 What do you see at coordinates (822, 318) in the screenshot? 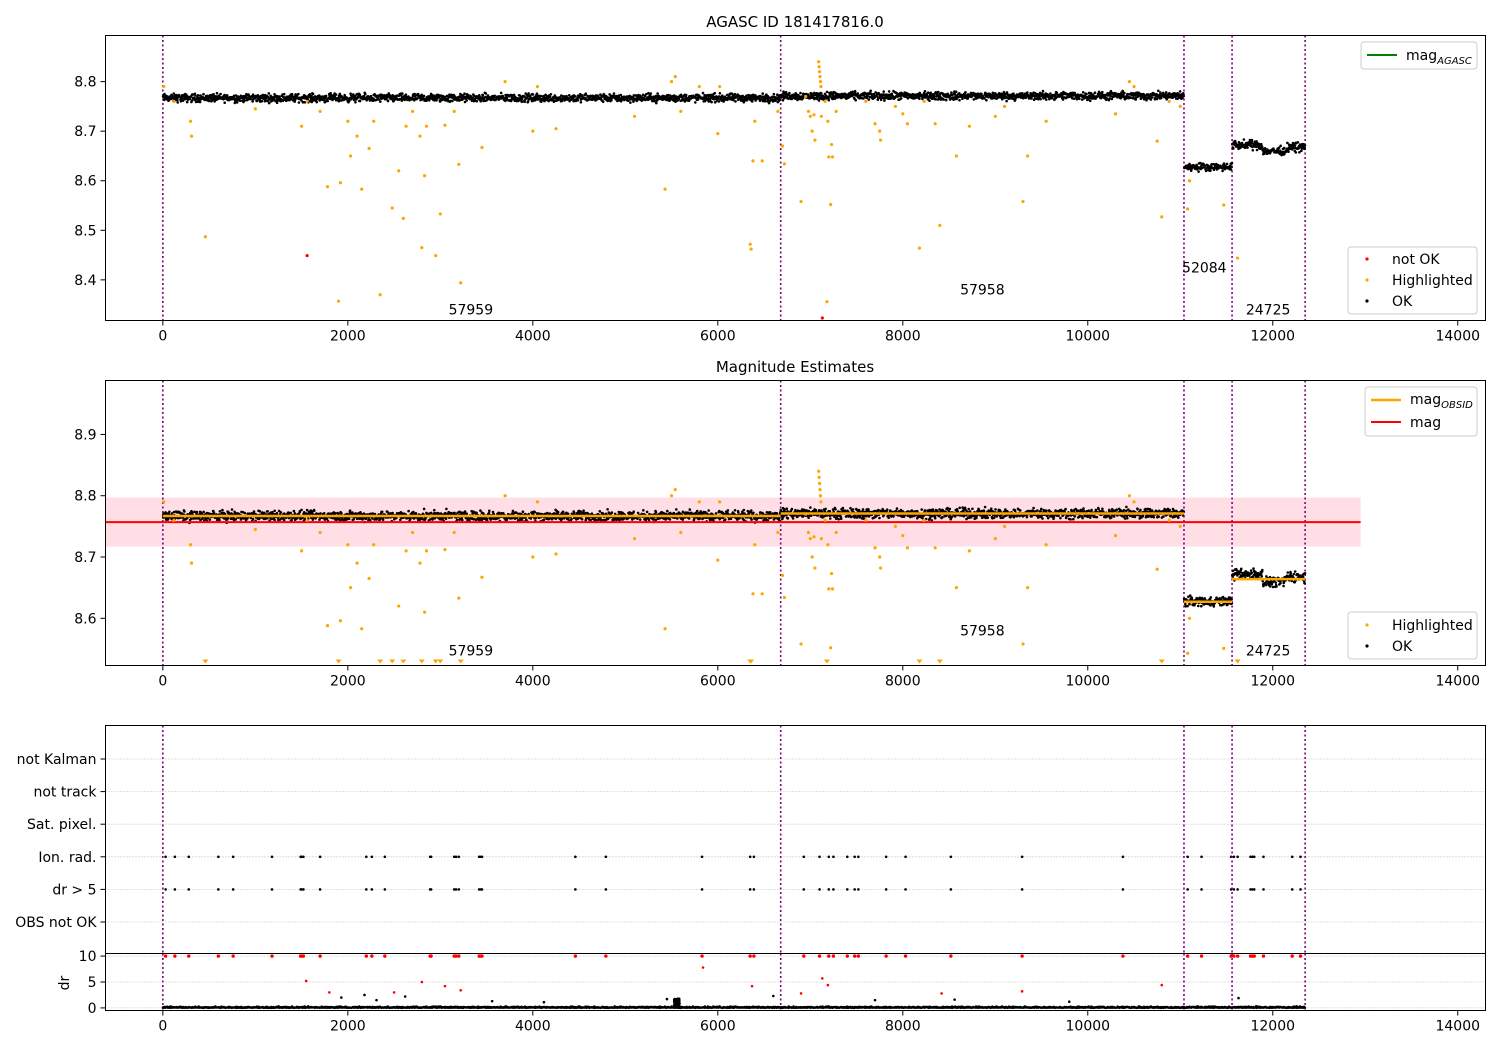
I see `chart1-notok-point` at bounding box center [822, 318].